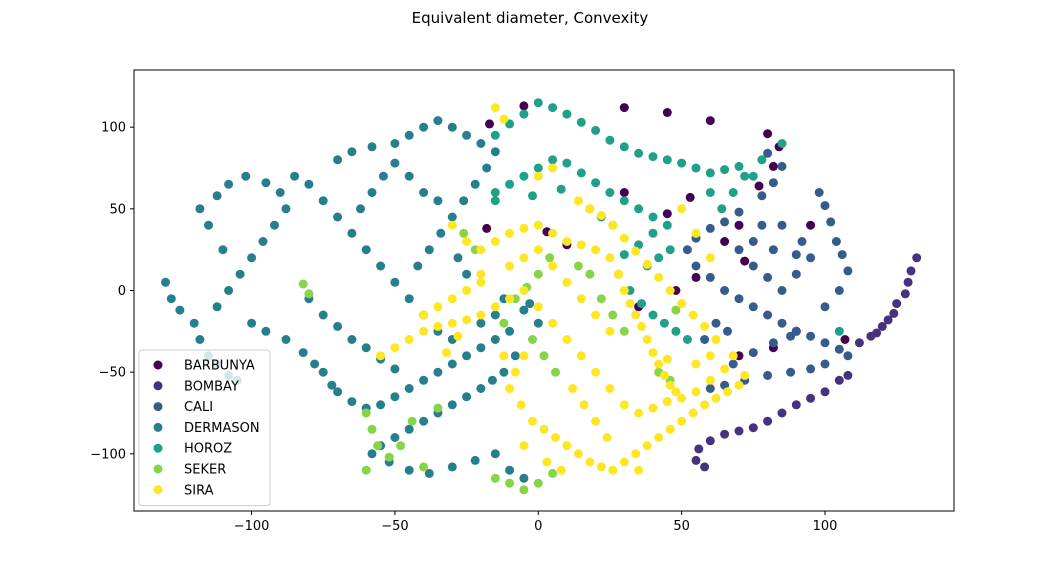 Image resolution: width=1060 pixels, height=574 pixels. What do you see at coordinates (208, 449) in the screenshot?
I see `legend-label-horoz: HOROZ` at bounding box center [208, 449].